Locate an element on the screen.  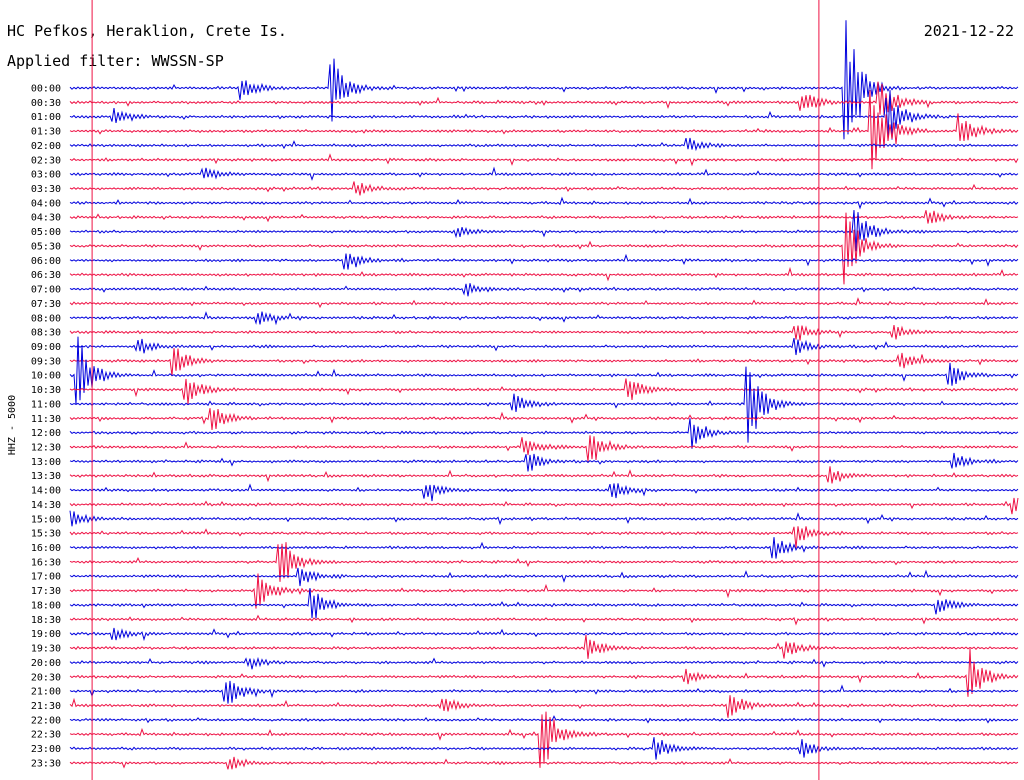
row-label: 08:00 is located at coordinates (46, 318).